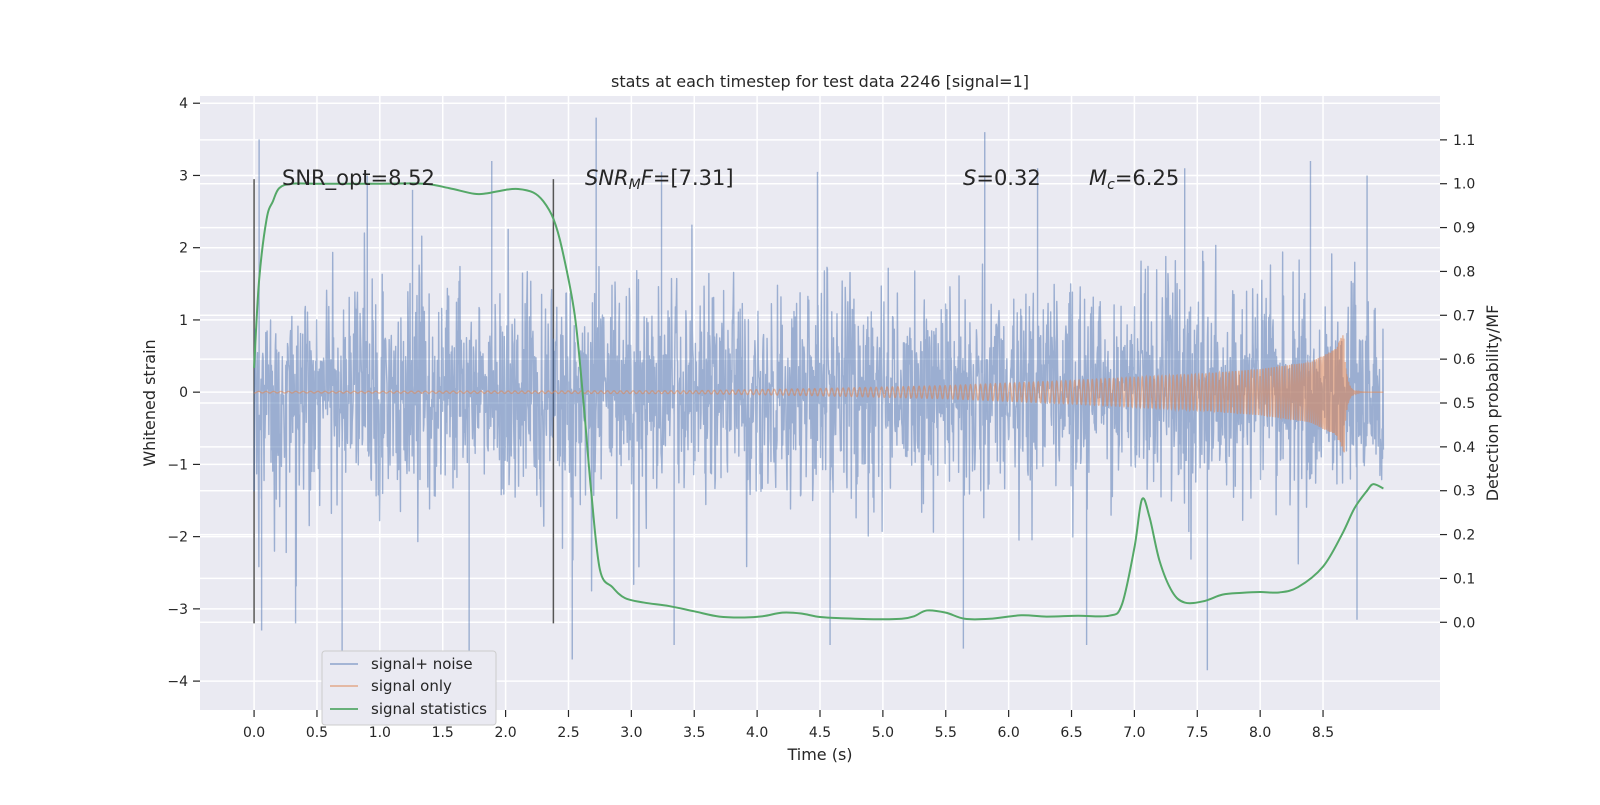 The image size is (1600, 805). Describe the element at coordinates (607, 178) in the screenshot. I see `annotation-snr-mf-symbol: SNR` at that location.